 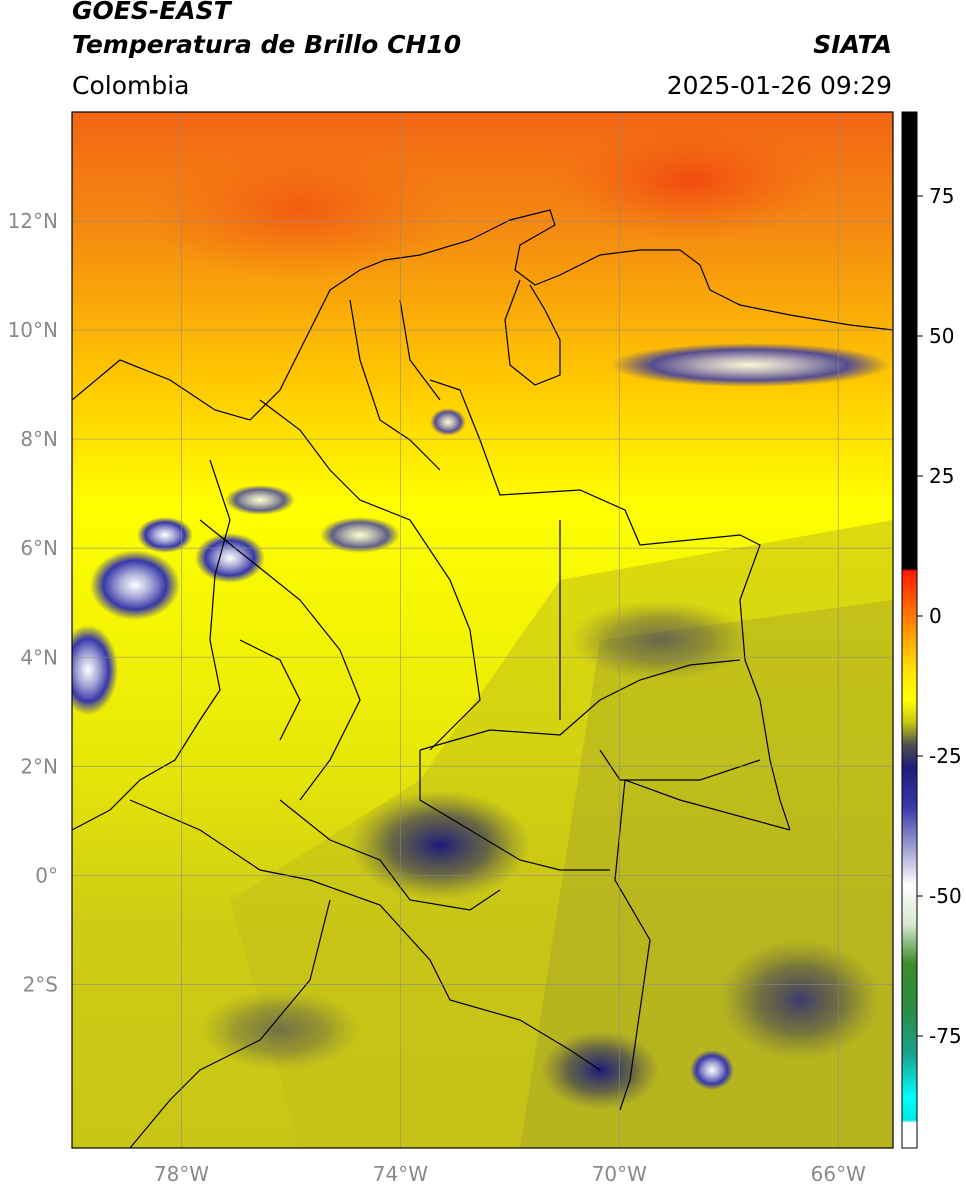 What do you see at coordinates (267, 44) in the screenshot?
I see `product-title: Temperatura de Brillo CH10` at bounding box center [267, 44].